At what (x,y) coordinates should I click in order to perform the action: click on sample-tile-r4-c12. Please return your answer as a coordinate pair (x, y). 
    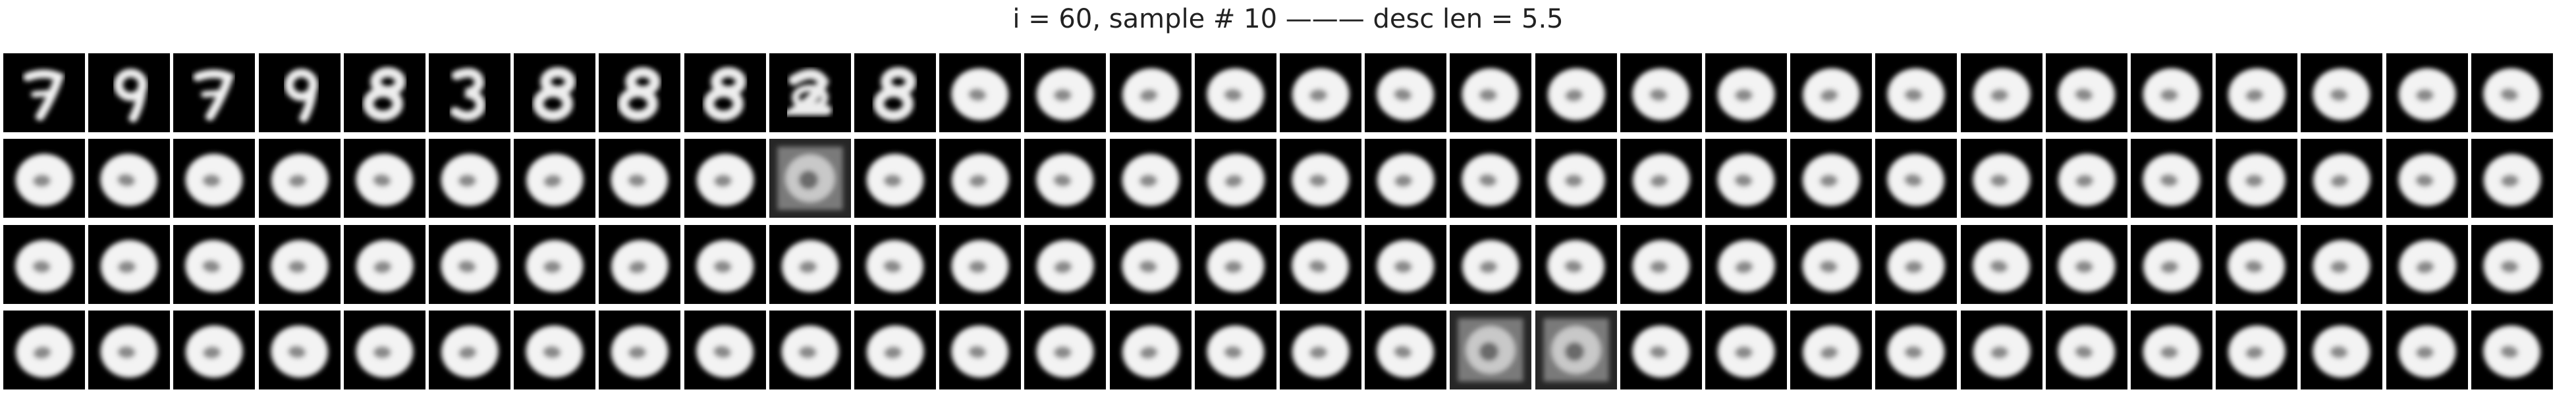
    Looking at the image, I should click on (980, 350).